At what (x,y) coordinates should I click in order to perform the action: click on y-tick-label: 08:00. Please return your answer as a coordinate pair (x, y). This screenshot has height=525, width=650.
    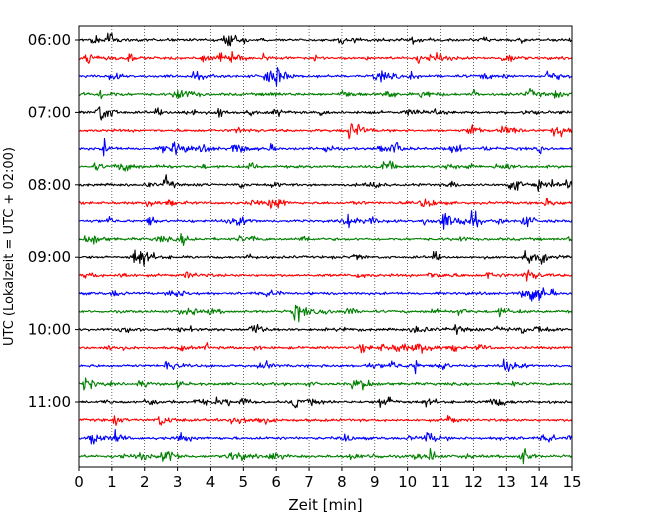
    Looking at the image, I should click on (49, 185).